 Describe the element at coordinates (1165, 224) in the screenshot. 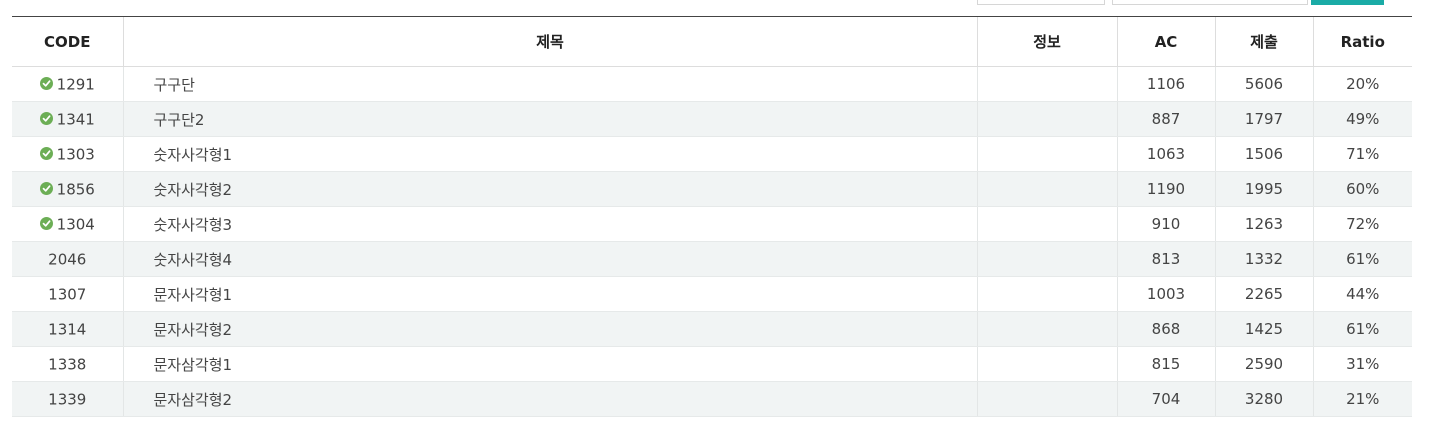

I see `cell-ac: 910` at that location.